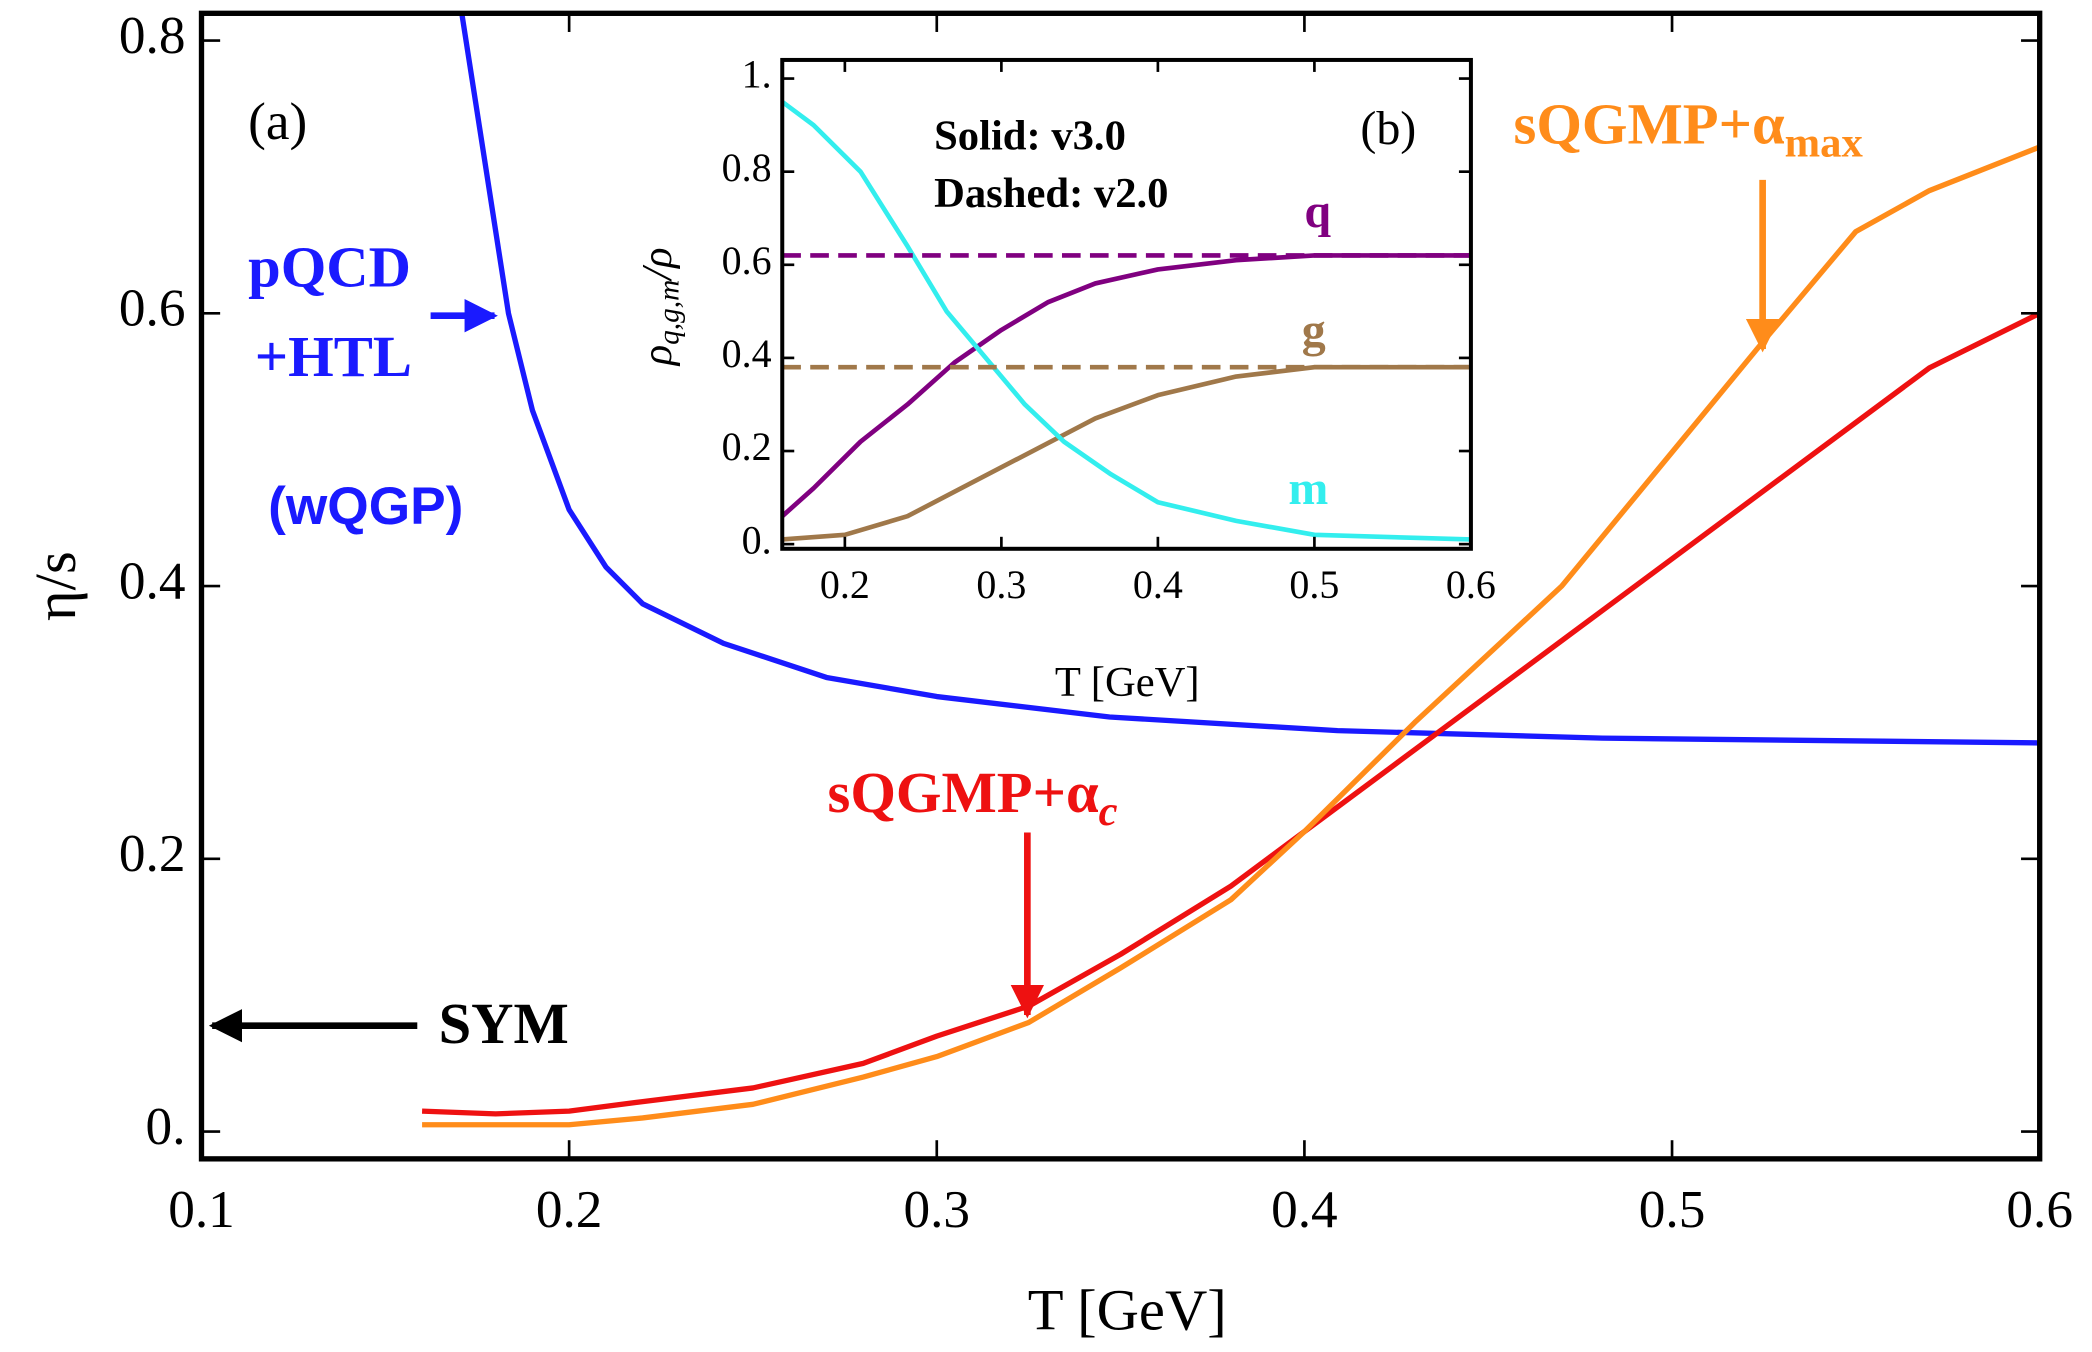  I want to click on annotation: (wQGP), so click(365, 506).